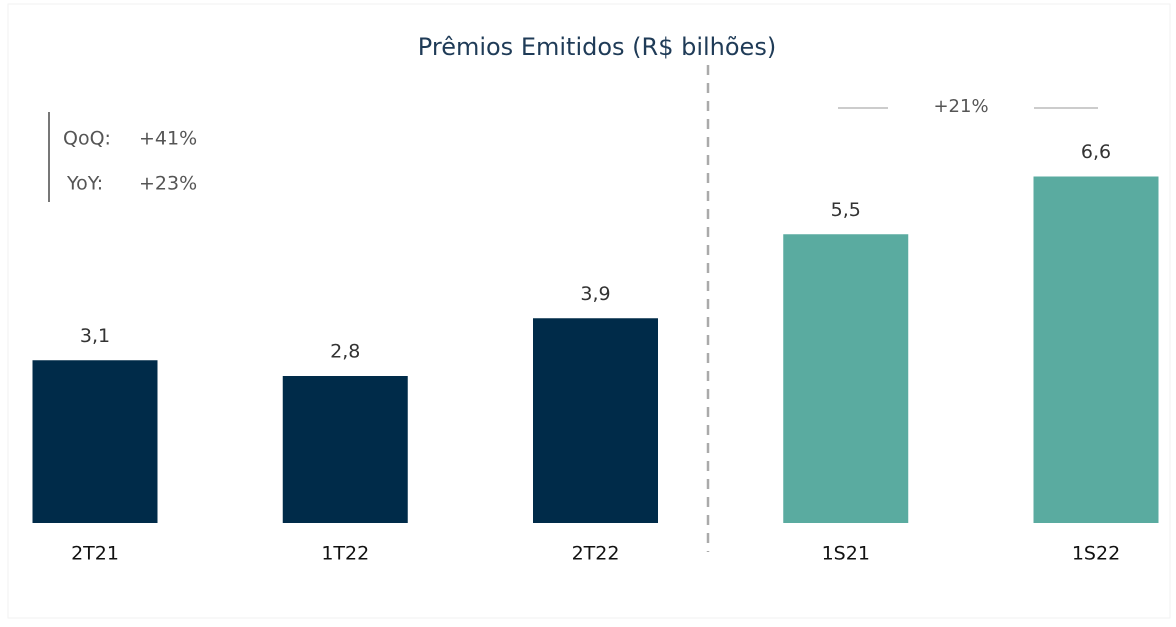 The image size is (1176, 627). What do you see at coordinates (95, 554) in the screenshot?
I see `x-tick-label: 2T21` at bounding box center [95, 554].